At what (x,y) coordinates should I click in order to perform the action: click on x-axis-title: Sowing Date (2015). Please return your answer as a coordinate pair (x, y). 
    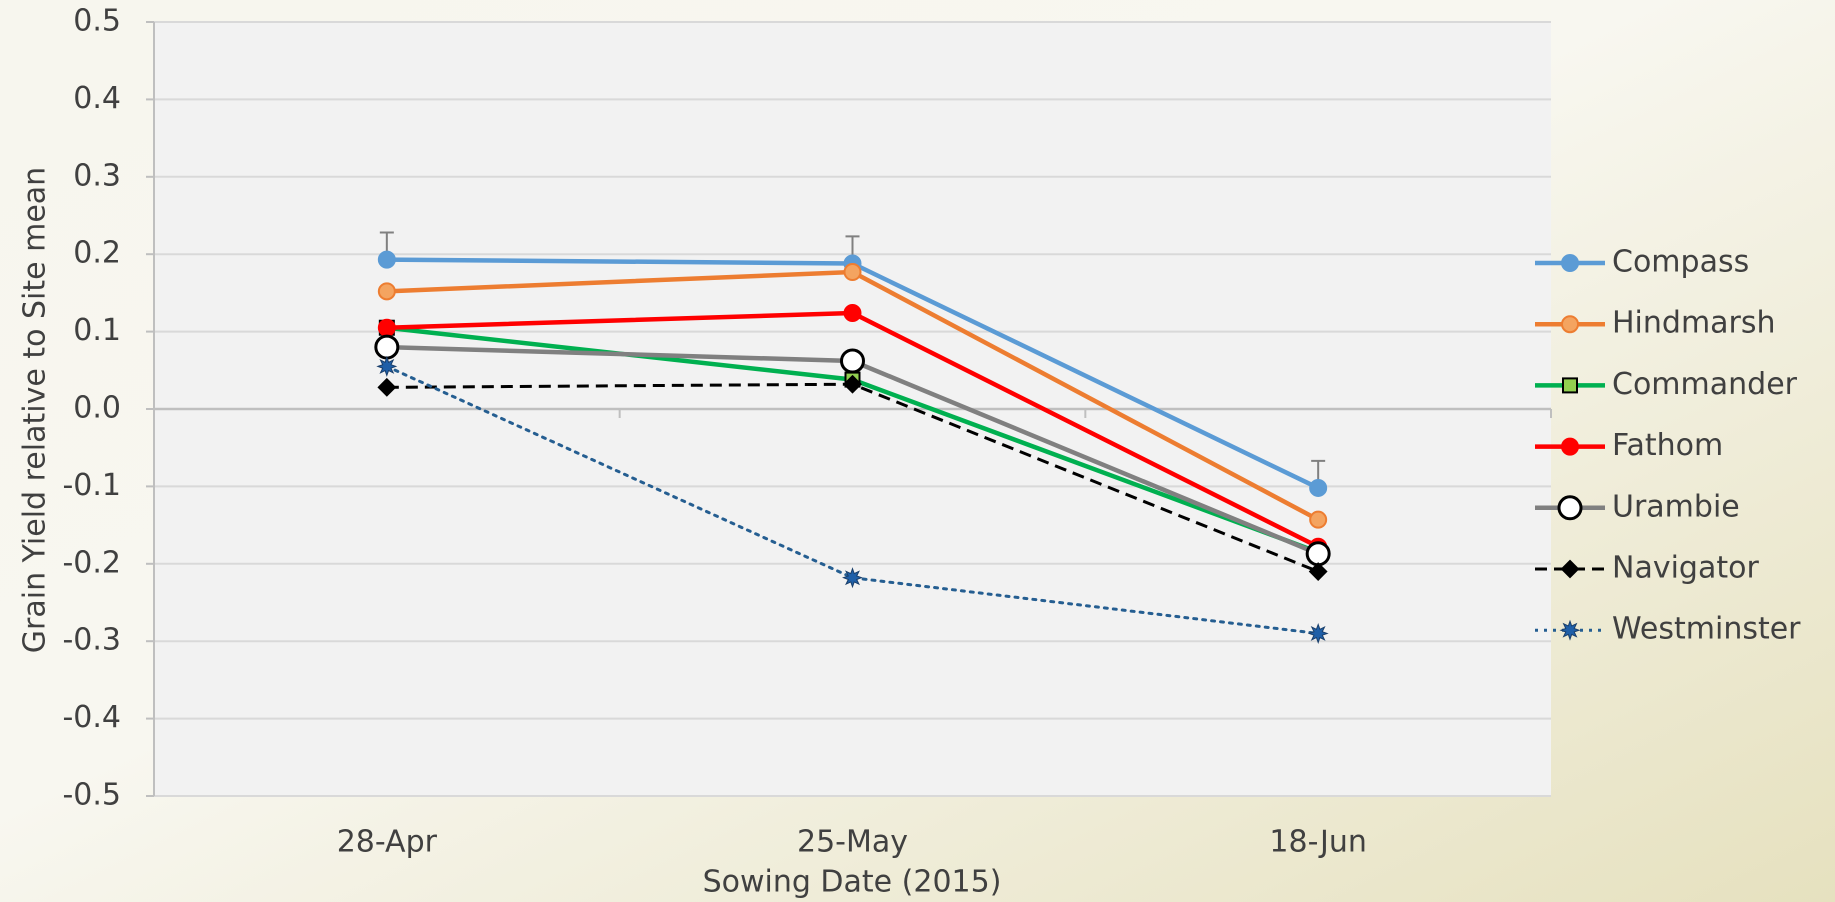
    Looking at the image, I should click on (852, 882).